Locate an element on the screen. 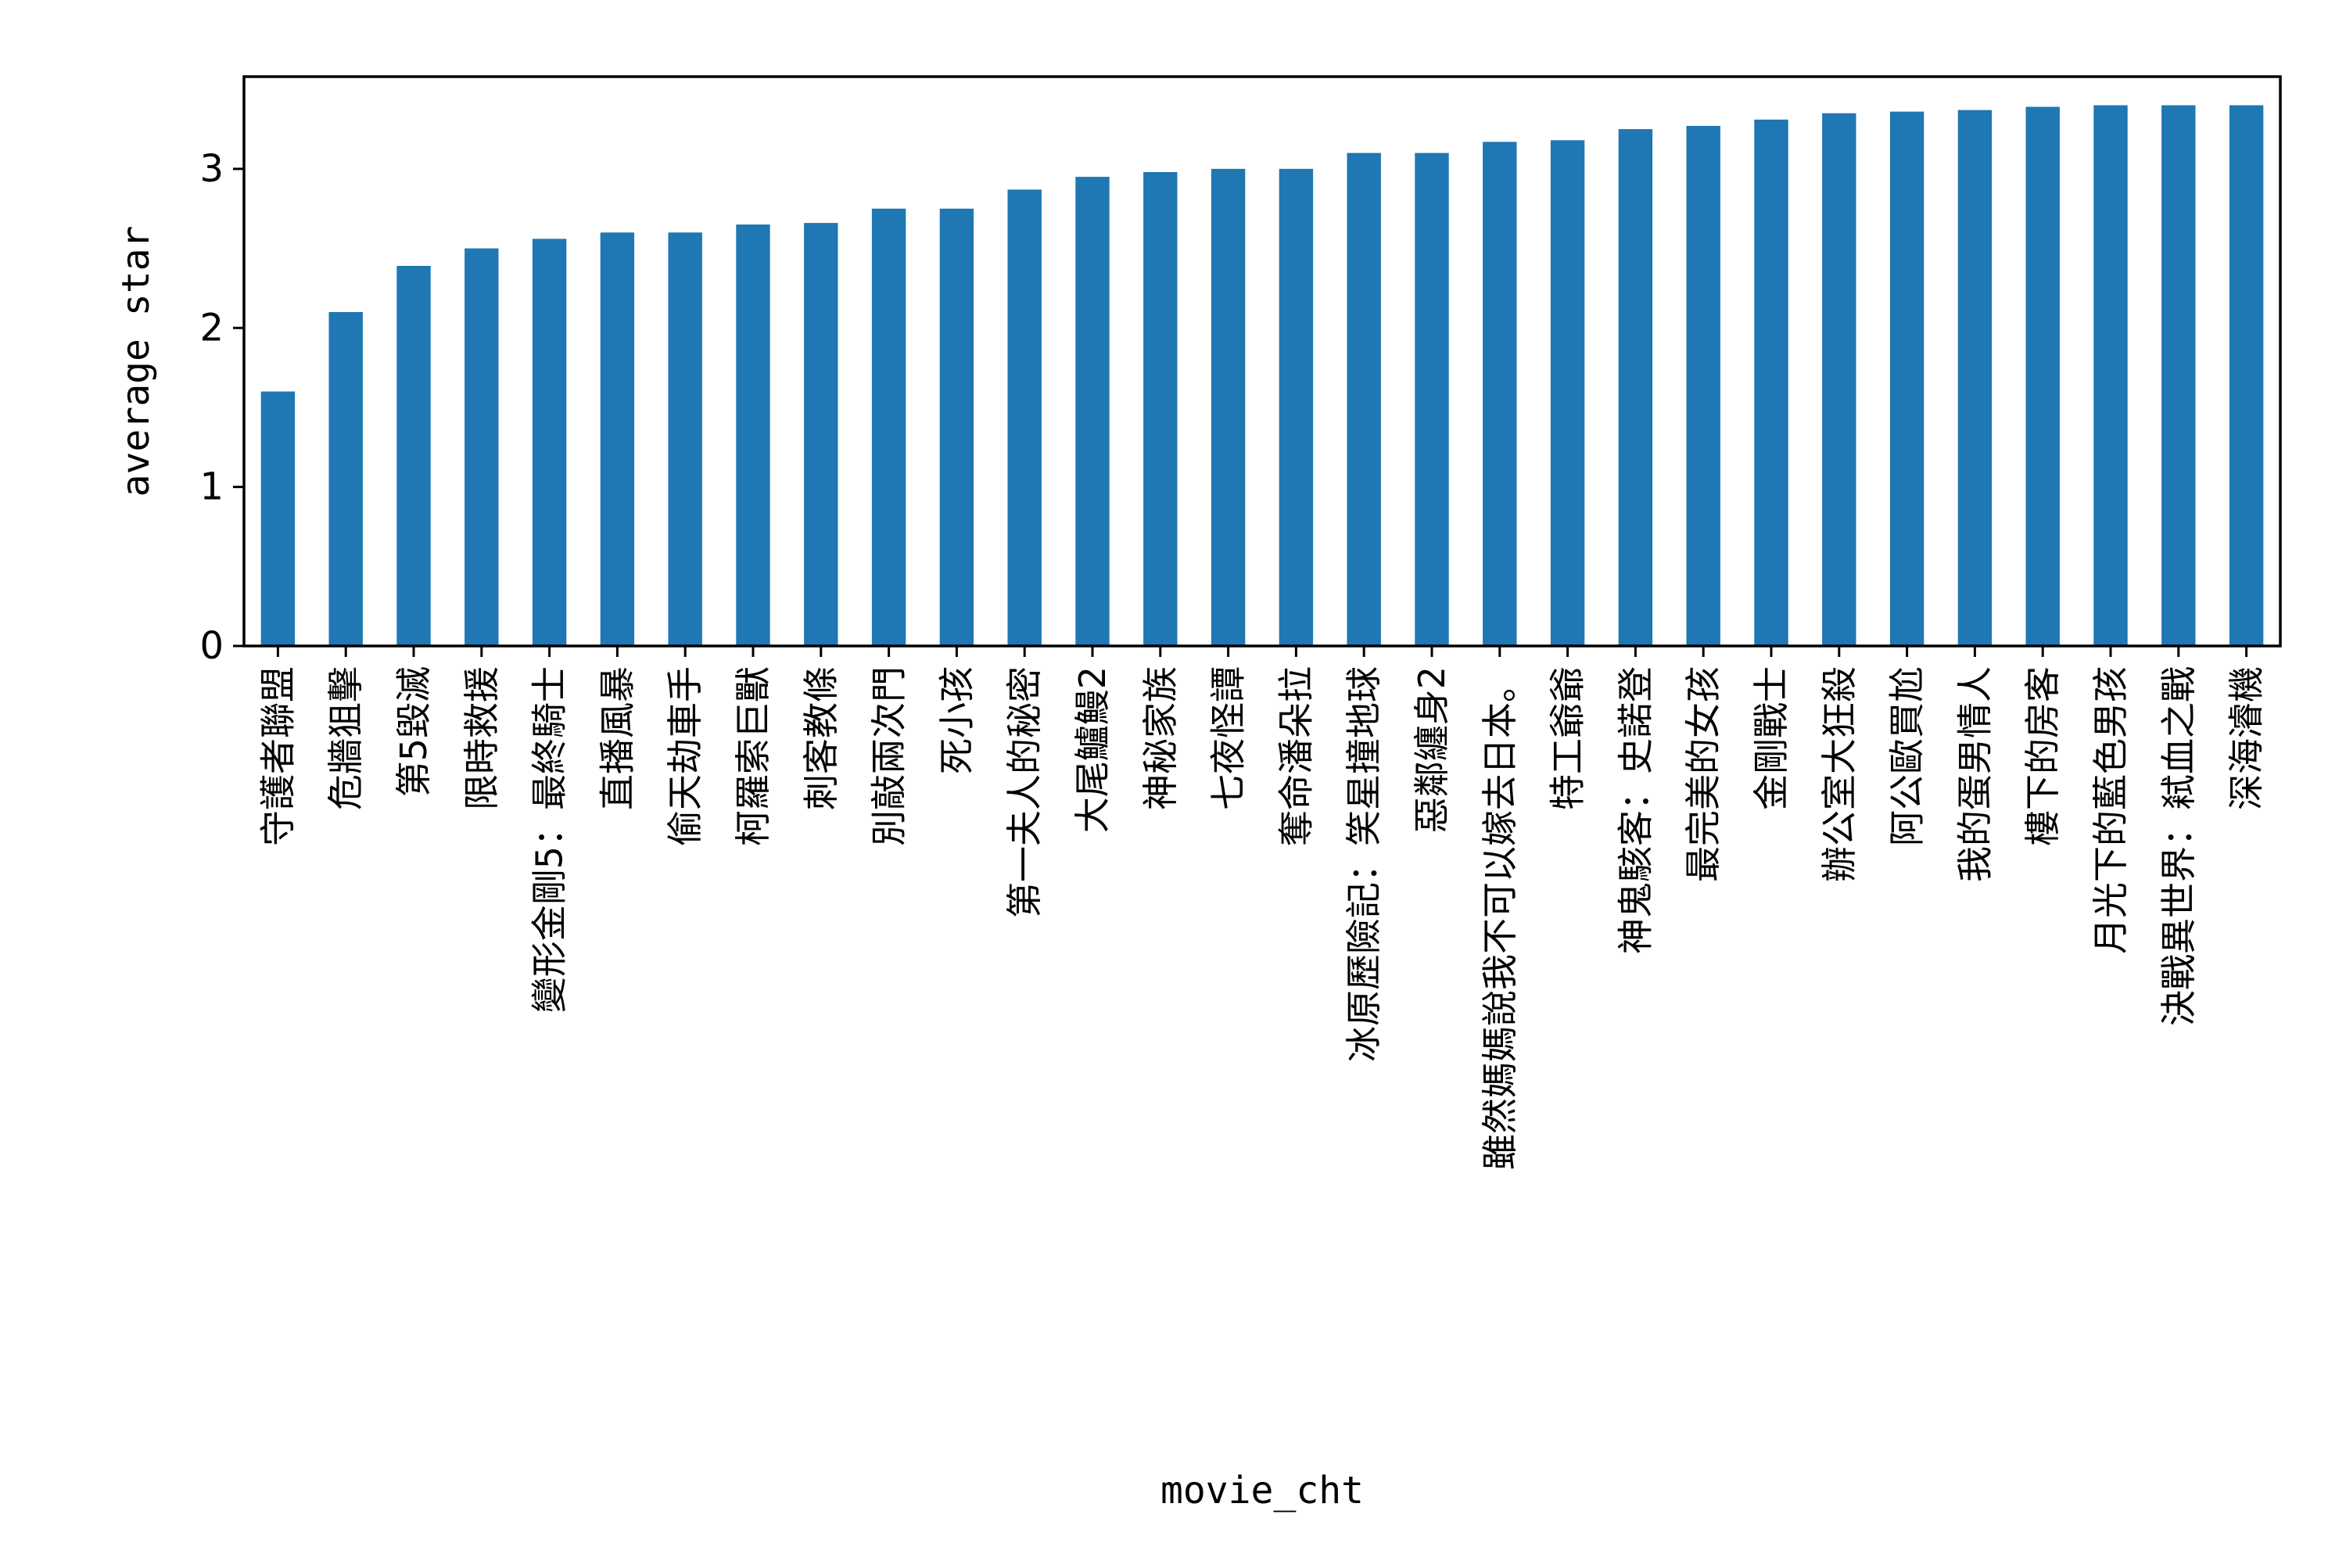 The width and height of the screenshot is (2346, 1568). x-tick-label-25: 我的蛋男情人 is located at coordinates (1974, 774).